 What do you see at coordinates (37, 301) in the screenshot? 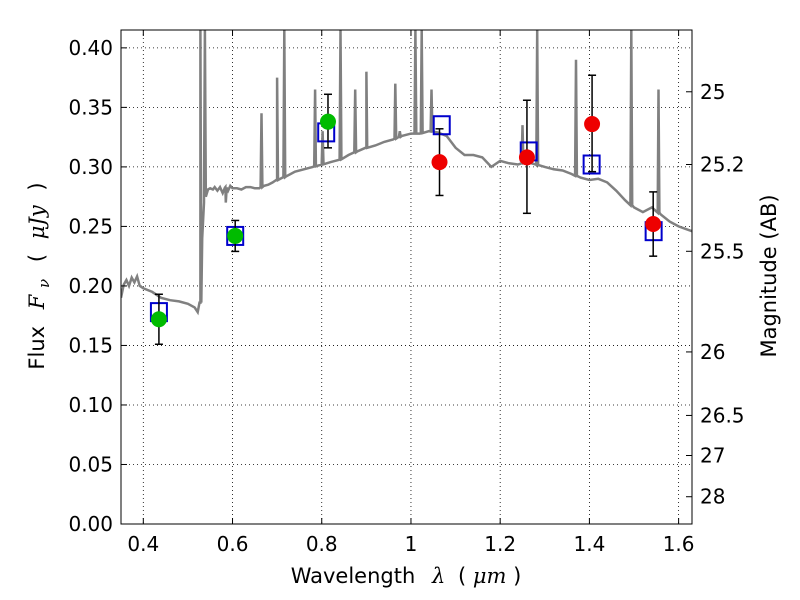
I see `y-axis-flux-symbol: F` at bounding box center [37, 301].